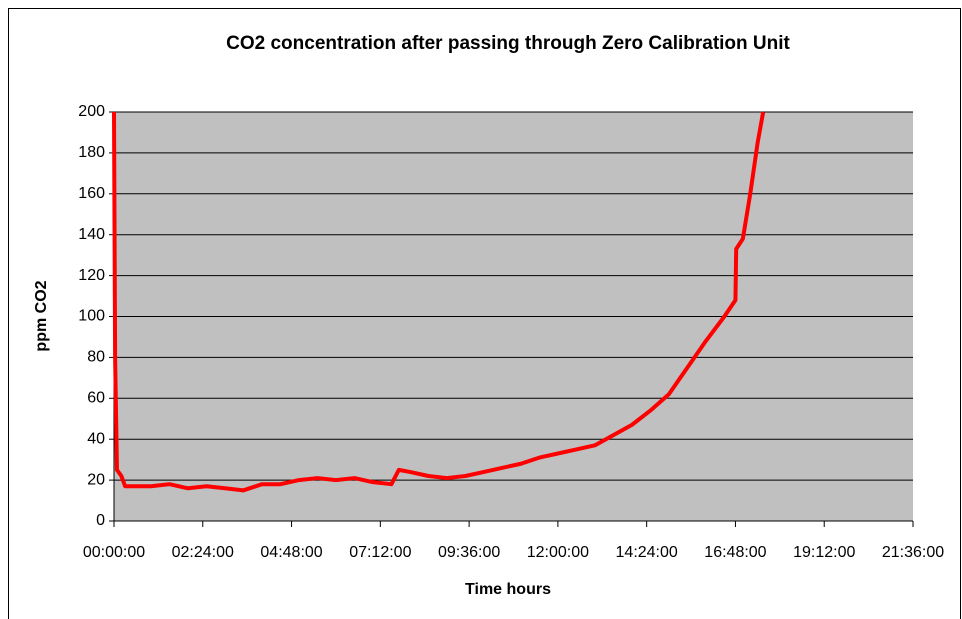  What do you see at coordinates (508, 589) in the screenshot?
I see `x-axis-label: Time hours` at bounding box center [508, 589].